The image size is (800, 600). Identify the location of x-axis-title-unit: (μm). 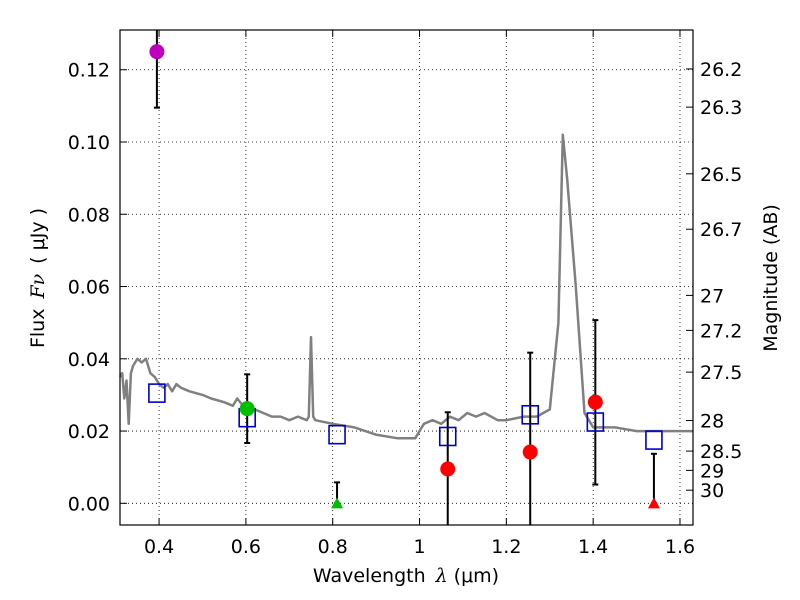
(476, 576).